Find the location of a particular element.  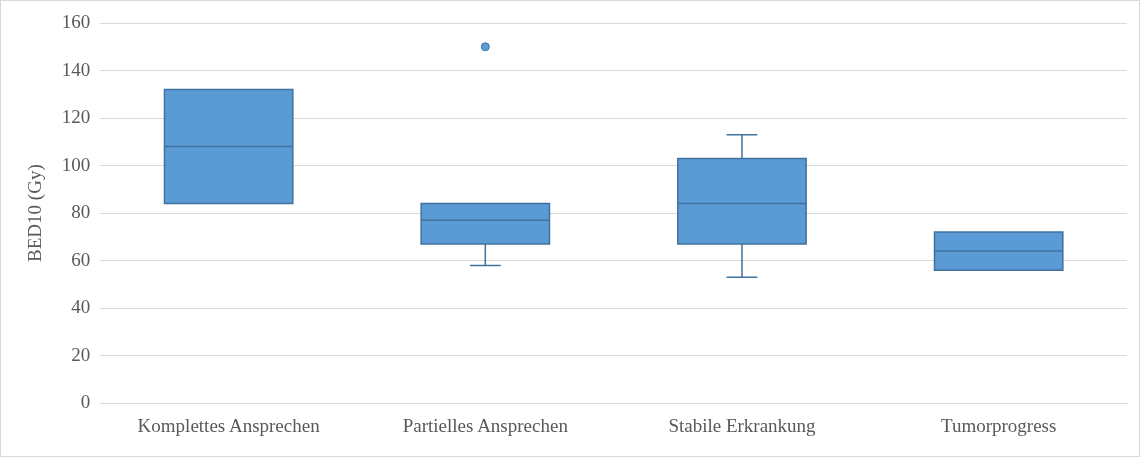

x-tick-label: Tumorprogress is located at coordinates (998, 425).